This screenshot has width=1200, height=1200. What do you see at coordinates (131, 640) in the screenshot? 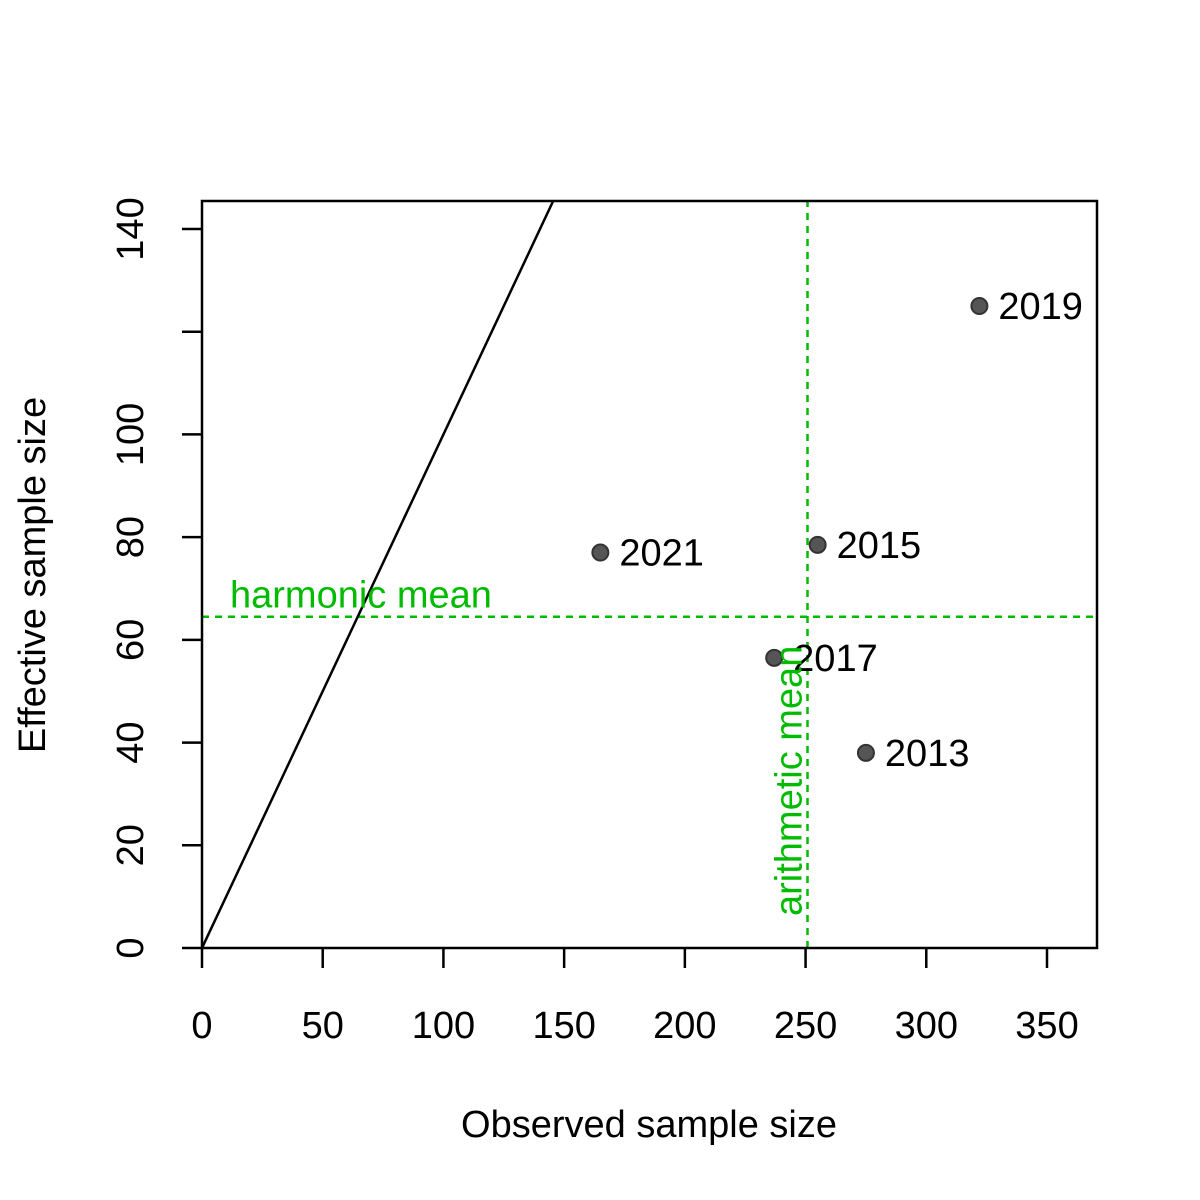
I see `y-tick-label: 60` at bounding box center [131, 640].